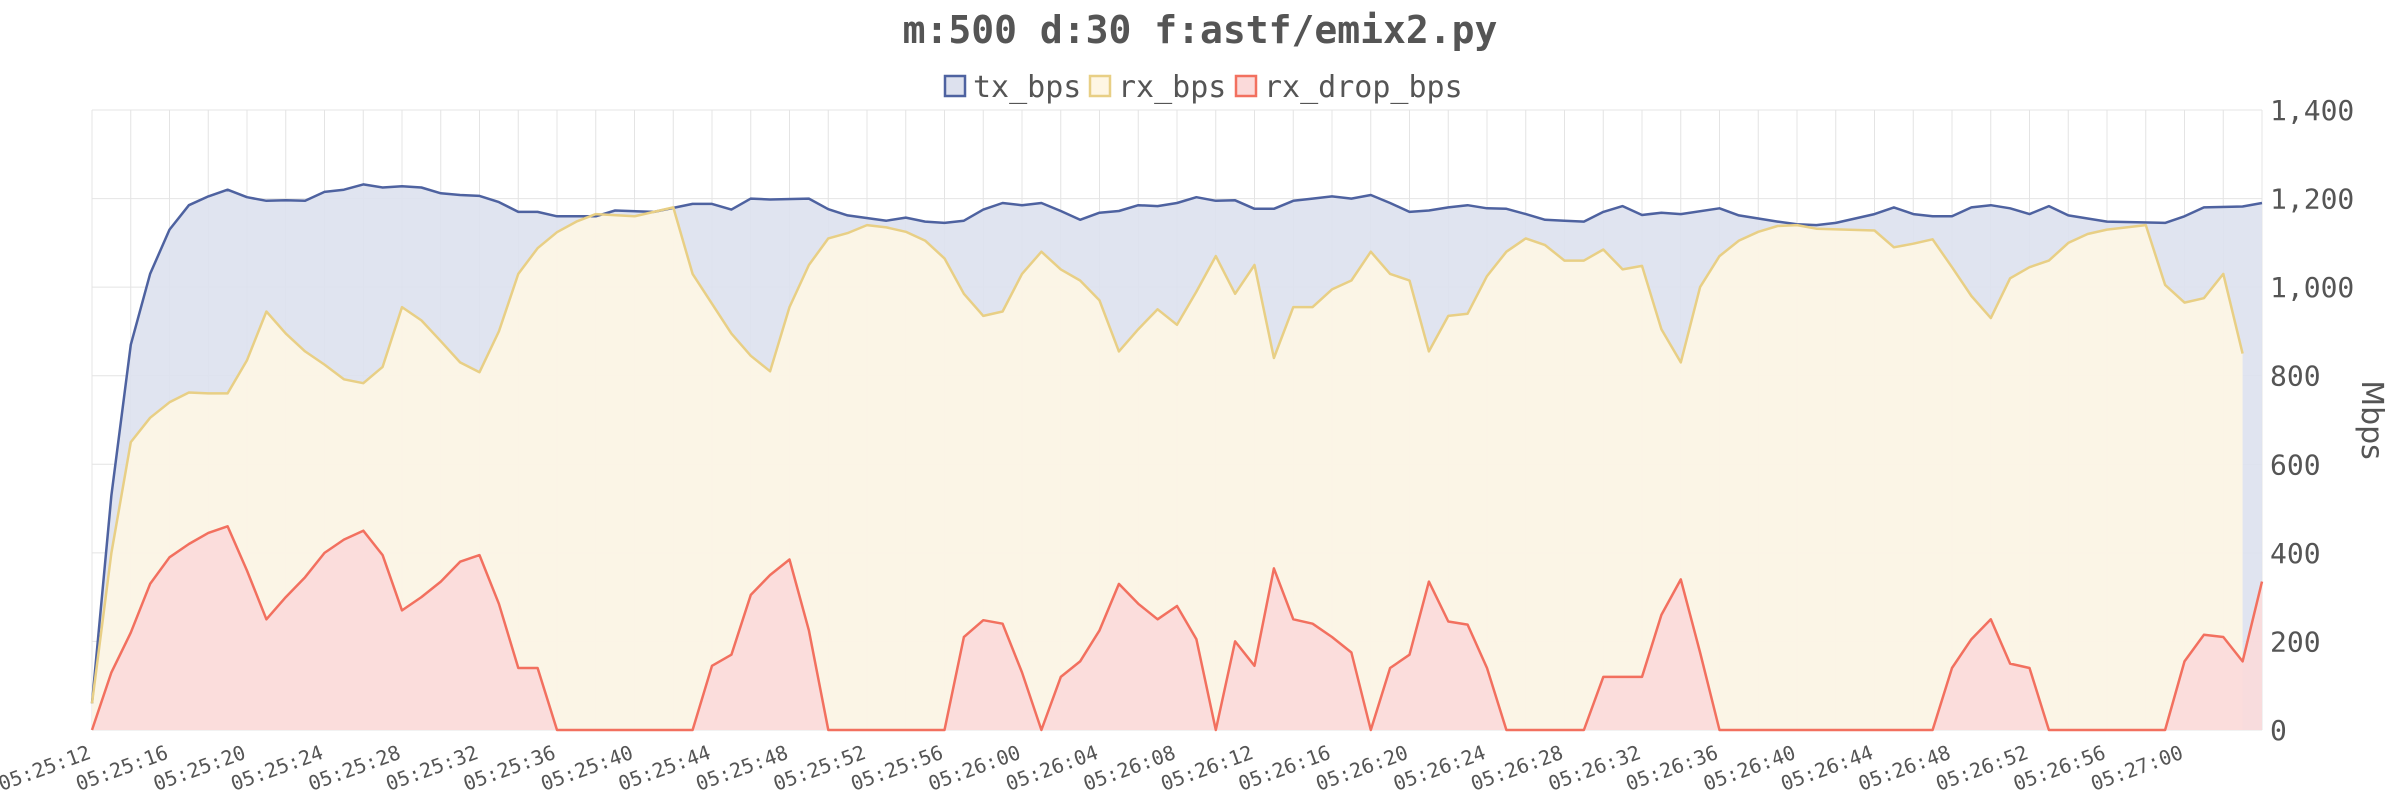 The height and width of the screenshot is (800, 2400). Describe the element at coordinates (2312, 287) in the screenshot. I see `y-tick-label: 1,000` at that location.